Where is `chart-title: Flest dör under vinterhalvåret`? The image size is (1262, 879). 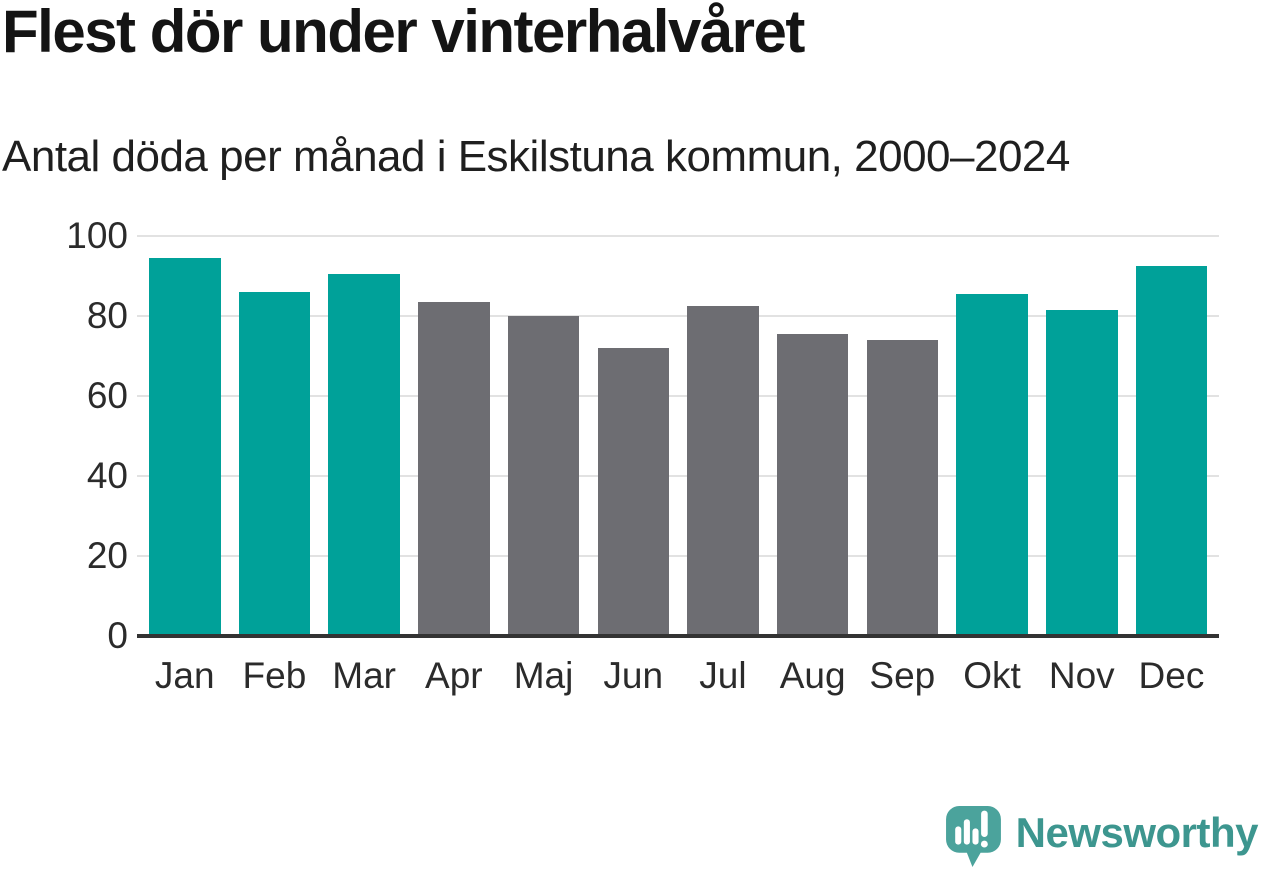
chart-title: Flest dör under vinterhalvåret is located at coordinates (403, 32).